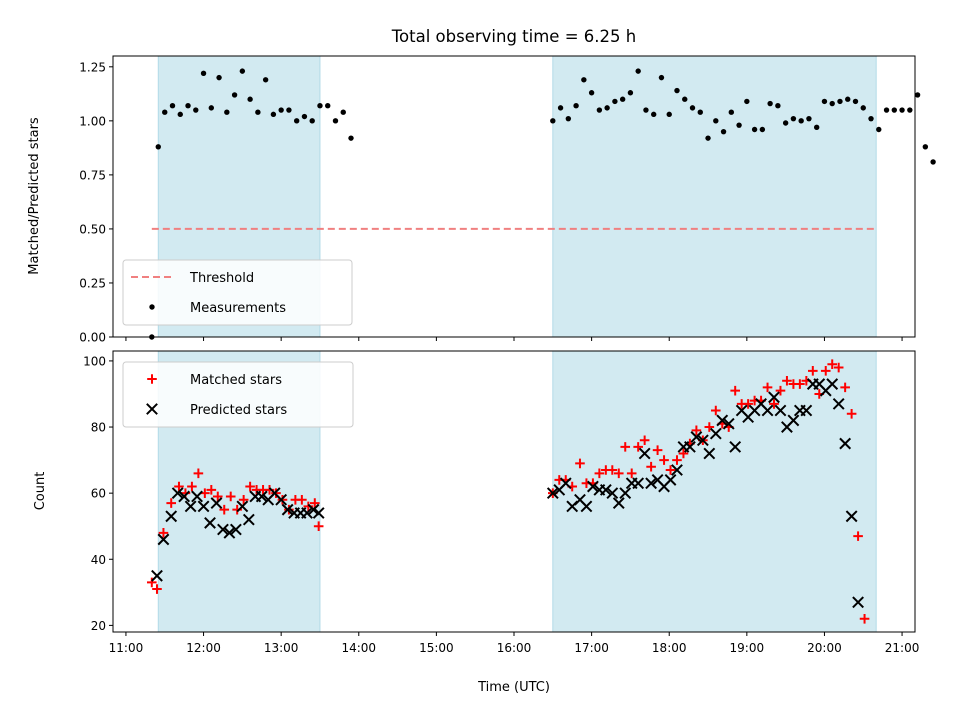 Image resolution: width=960 pixels, height=720 pixels. What do you see at coordinates (238, 394) in the screenshot?
I see `bottom-legend: Matched stars Predicted stars` at bounding box center [238, 394].